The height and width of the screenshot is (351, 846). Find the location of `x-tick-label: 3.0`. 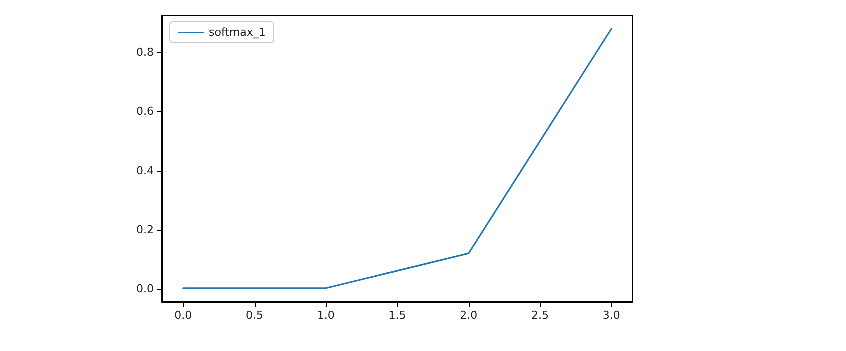

x-tick-label: 3.0 is located at coordinates (611, 315).